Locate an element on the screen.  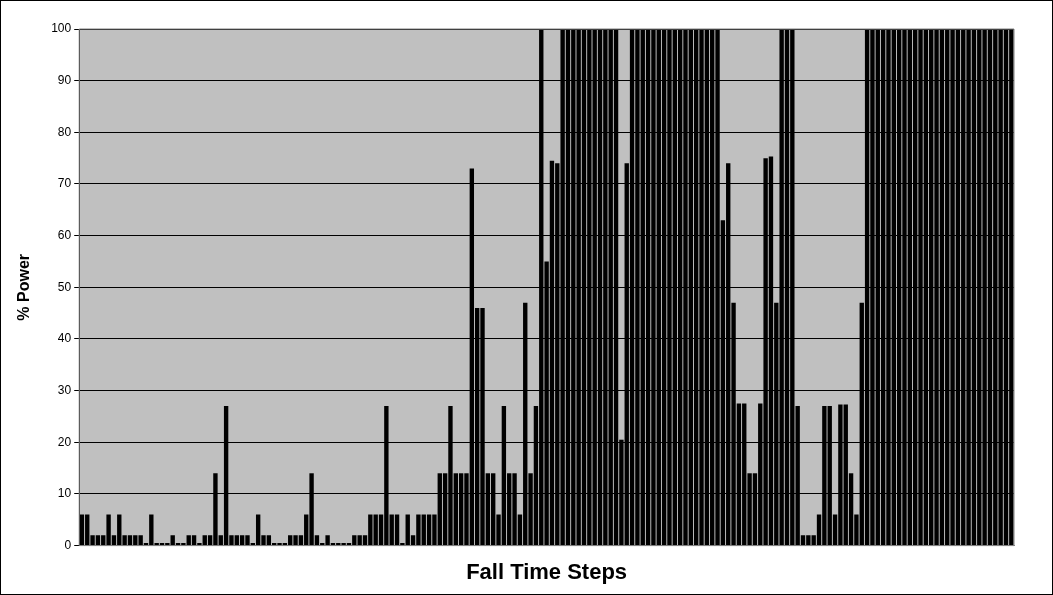
y-tick-label: 80 is located at coordinates (64, 131).